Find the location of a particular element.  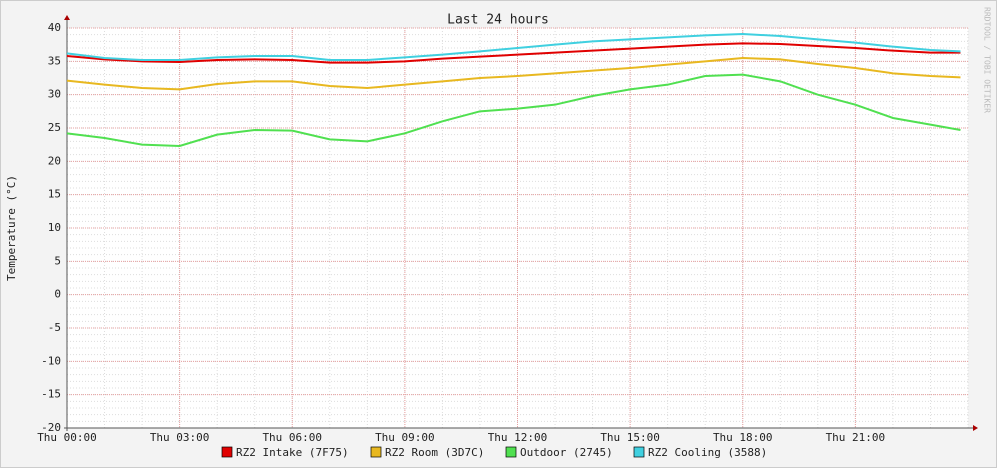

x-tick-label: Thu 21:00 is located at coordinates (856, 437).